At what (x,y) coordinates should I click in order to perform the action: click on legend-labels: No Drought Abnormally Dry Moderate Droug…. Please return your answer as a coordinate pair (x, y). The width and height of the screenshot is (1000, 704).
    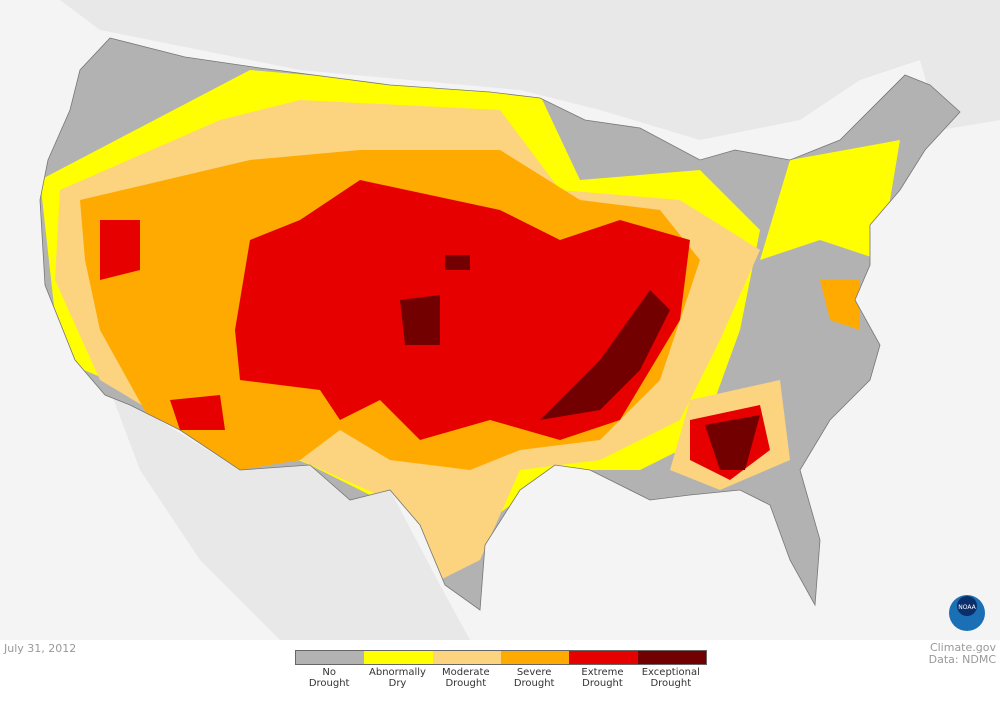
    Looking at the image, I should click on (500, 678).